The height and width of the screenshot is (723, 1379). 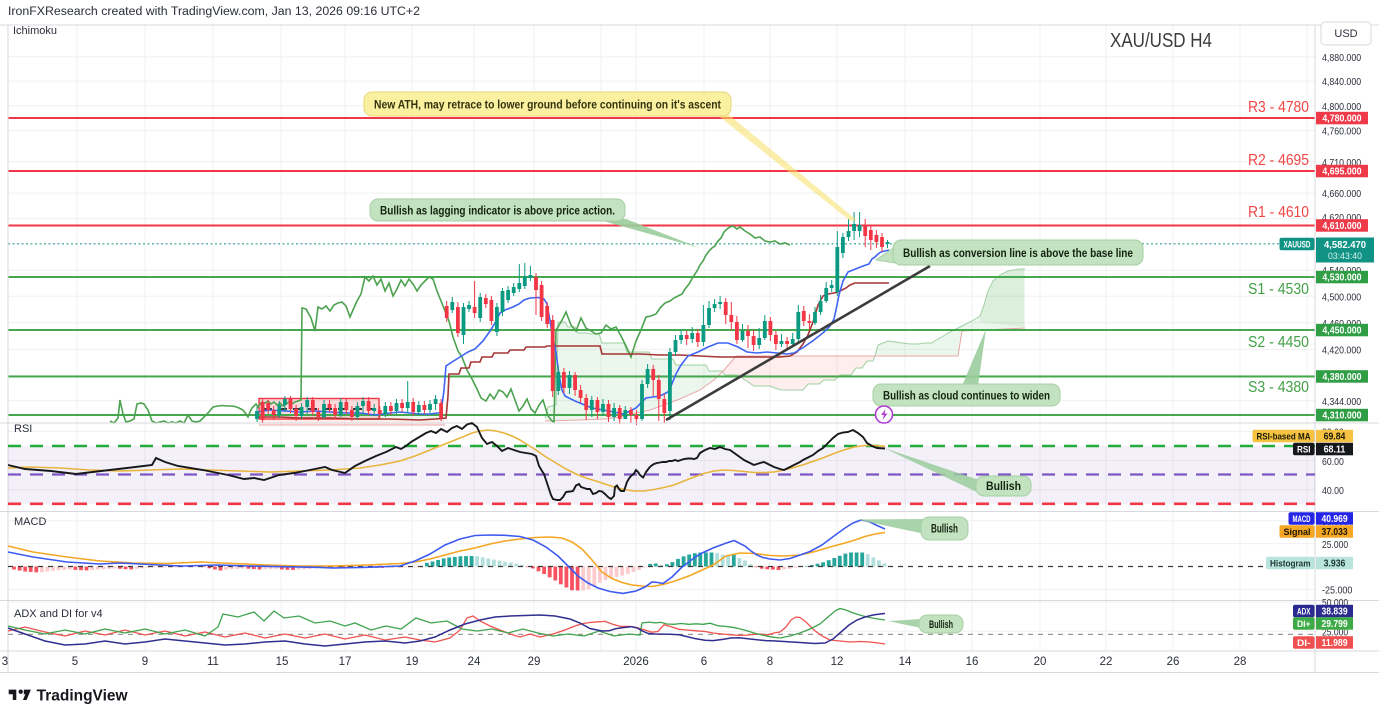 I want to click on svg-text: S2 - 4450, so click(x=1278, y=342).